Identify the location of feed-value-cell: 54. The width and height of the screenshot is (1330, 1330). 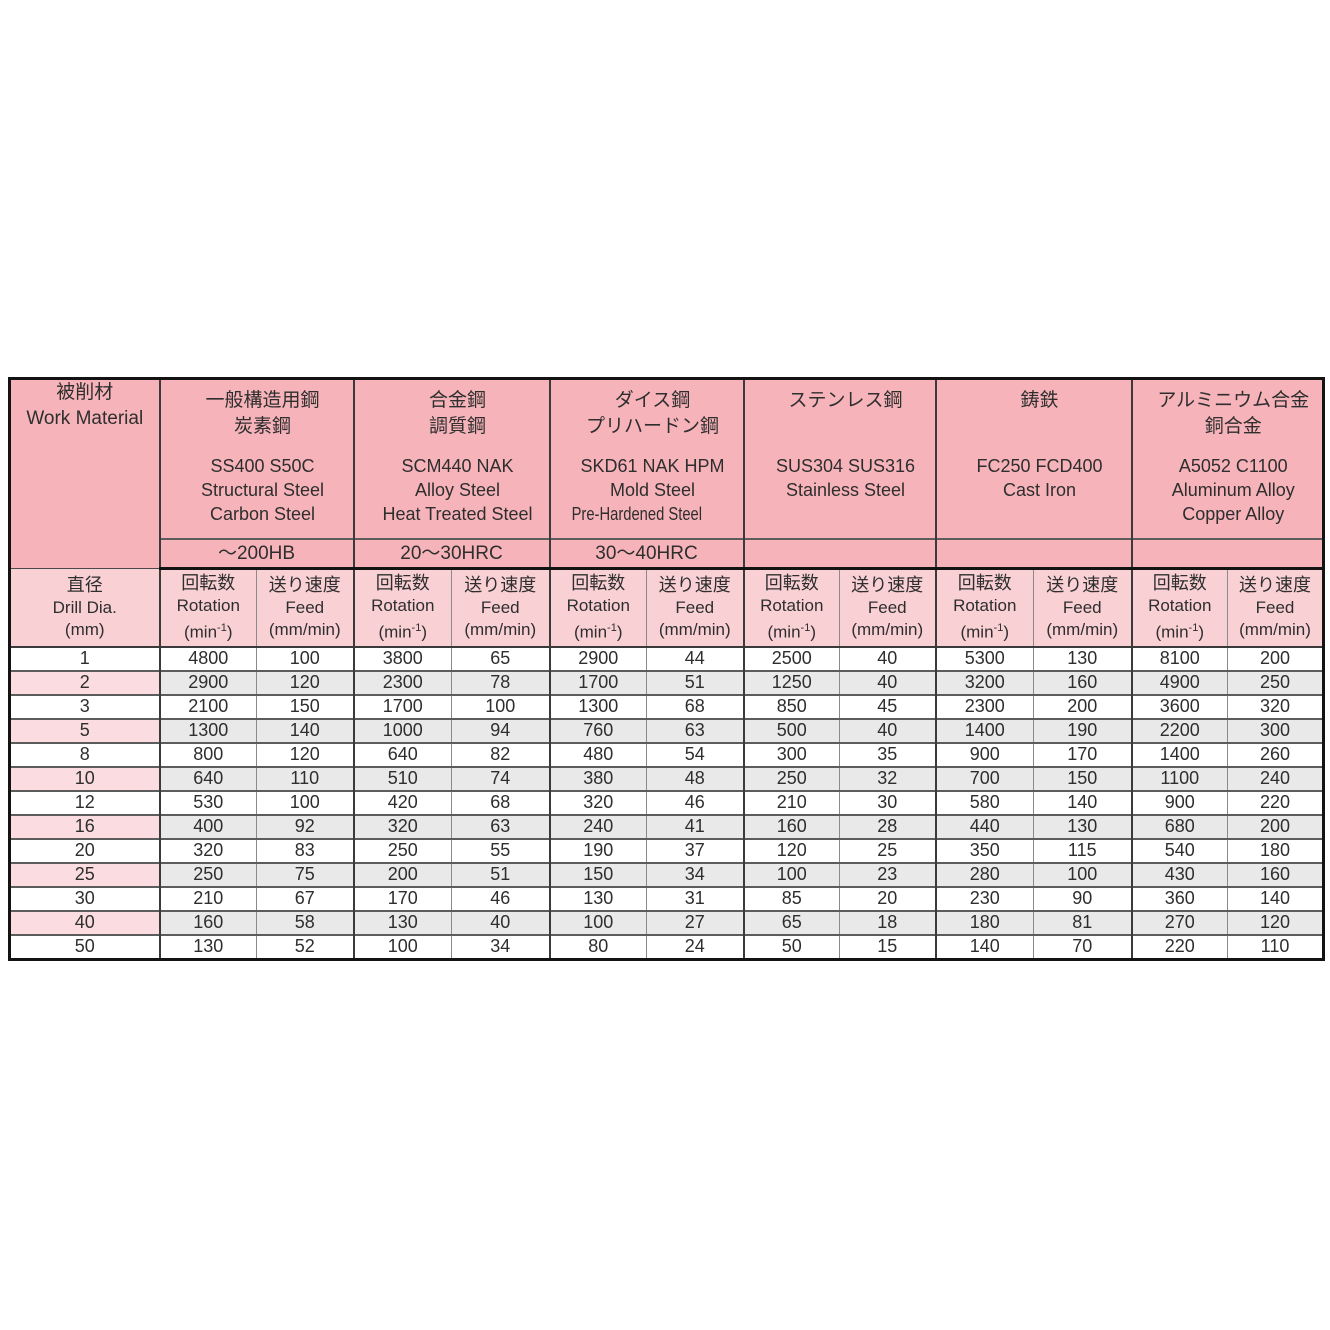
(695, 754).